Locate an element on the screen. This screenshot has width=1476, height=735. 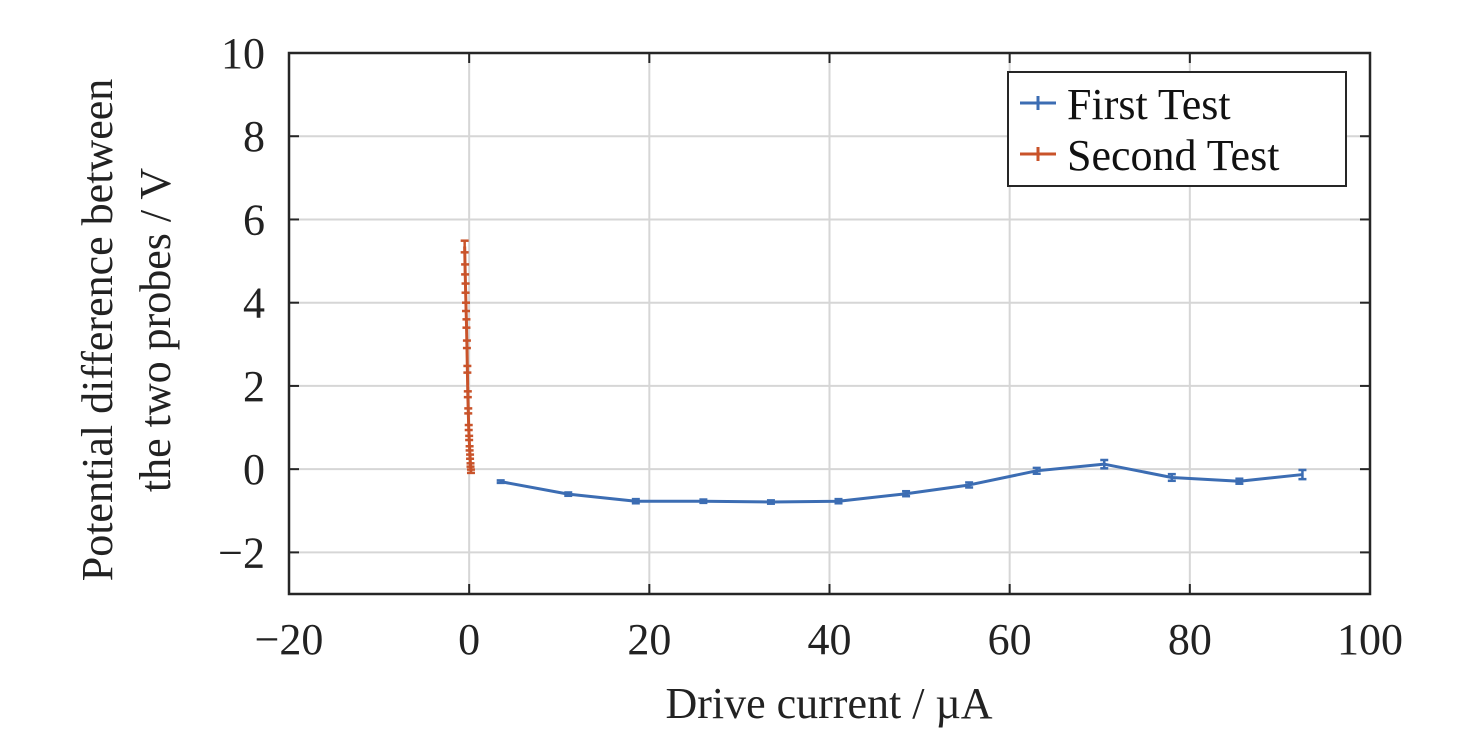
legend-box is located at coordinates (1177, 129).